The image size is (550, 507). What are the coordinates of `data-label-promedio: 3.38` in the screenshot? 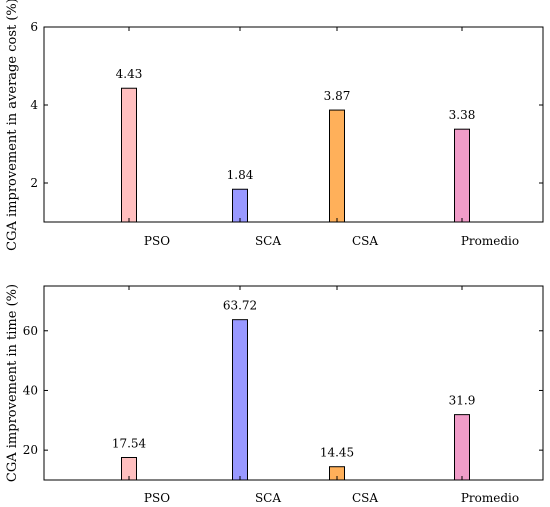 It's located at (462, 115).